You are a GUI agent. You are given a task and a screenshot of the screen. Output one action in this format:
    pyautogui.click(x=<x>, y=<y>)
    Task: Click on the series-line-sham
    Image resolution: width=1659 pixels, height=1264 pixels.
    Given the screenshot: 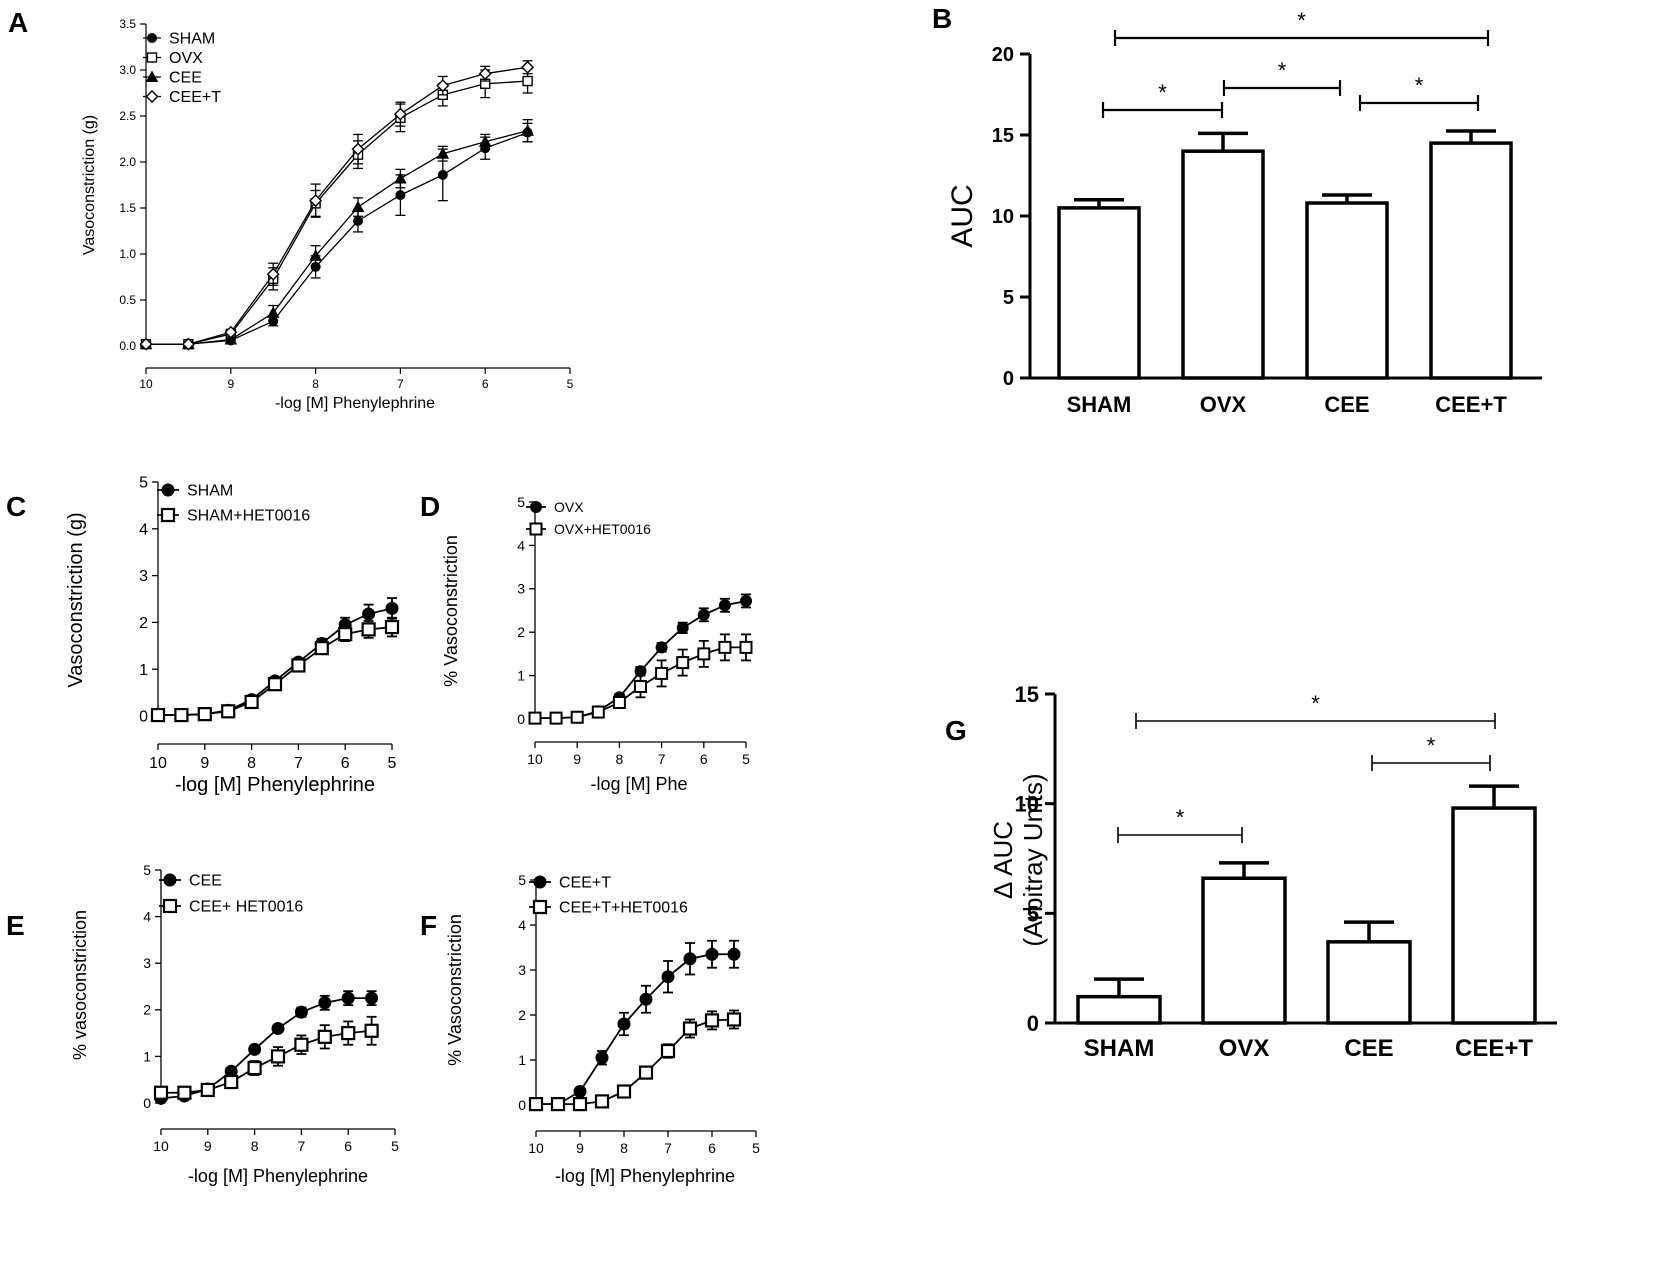 What is the action you would take?
    pyautogui.click(x=337, y=238)
    